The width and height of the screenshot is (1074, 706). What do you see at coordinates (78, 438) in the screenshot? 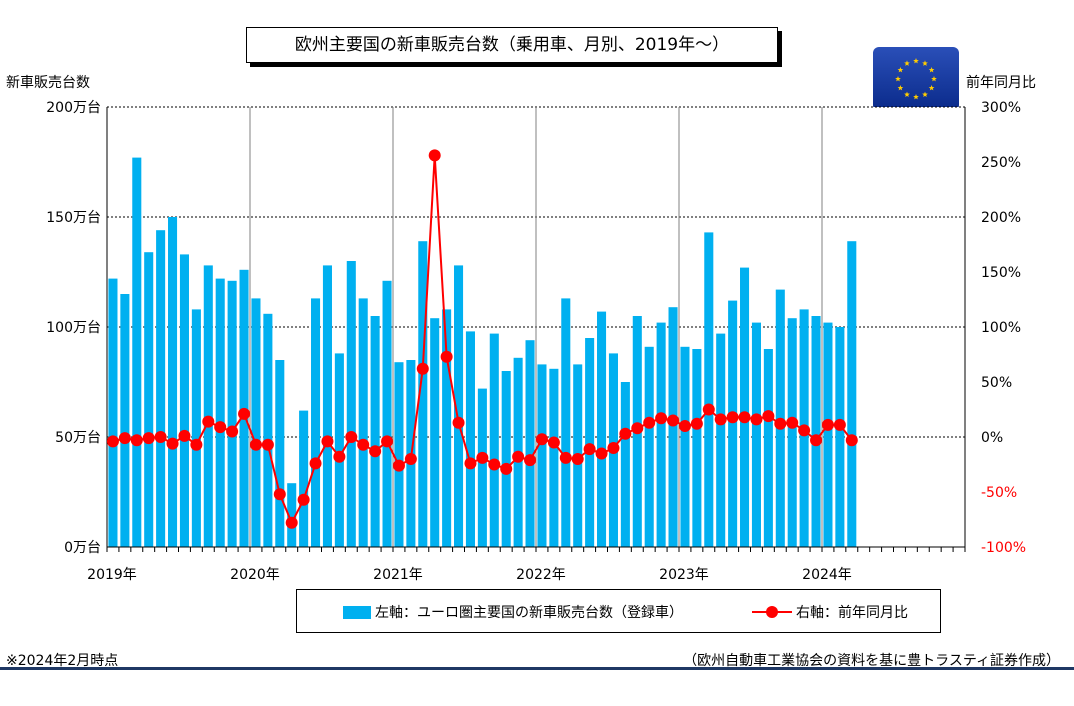
I see `left-tick-label: 50万台` at bounding box center [78, 438].